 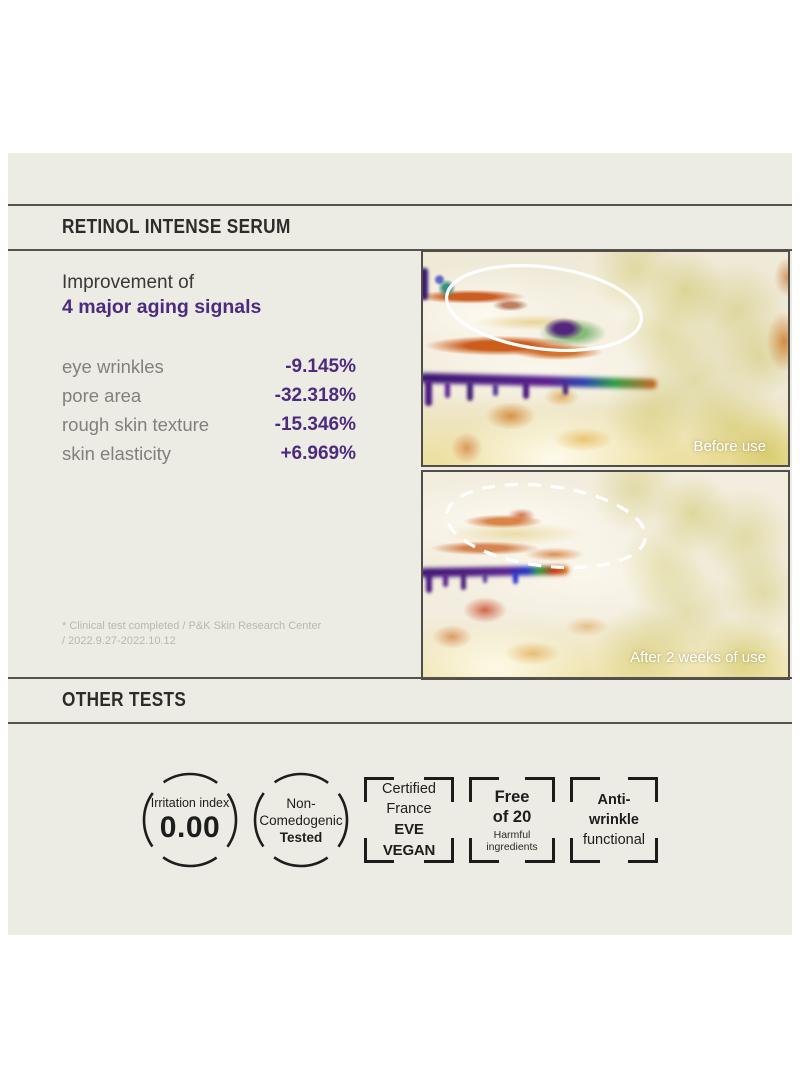 I want to click on badge-line: wrinkle, so click(x=614, y=820).